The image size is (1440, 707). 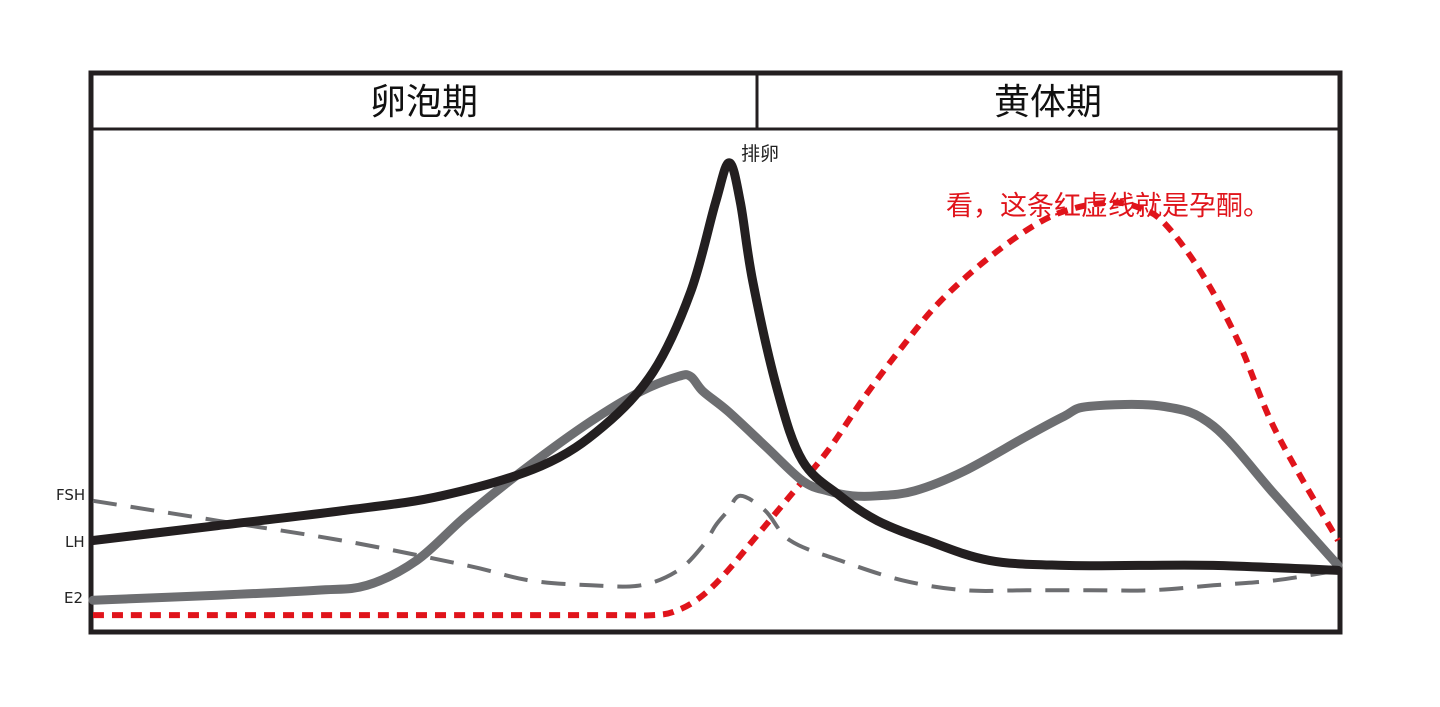 I want to click on phase-label-follicular: 卵泡期, so click(x=424, y=102).